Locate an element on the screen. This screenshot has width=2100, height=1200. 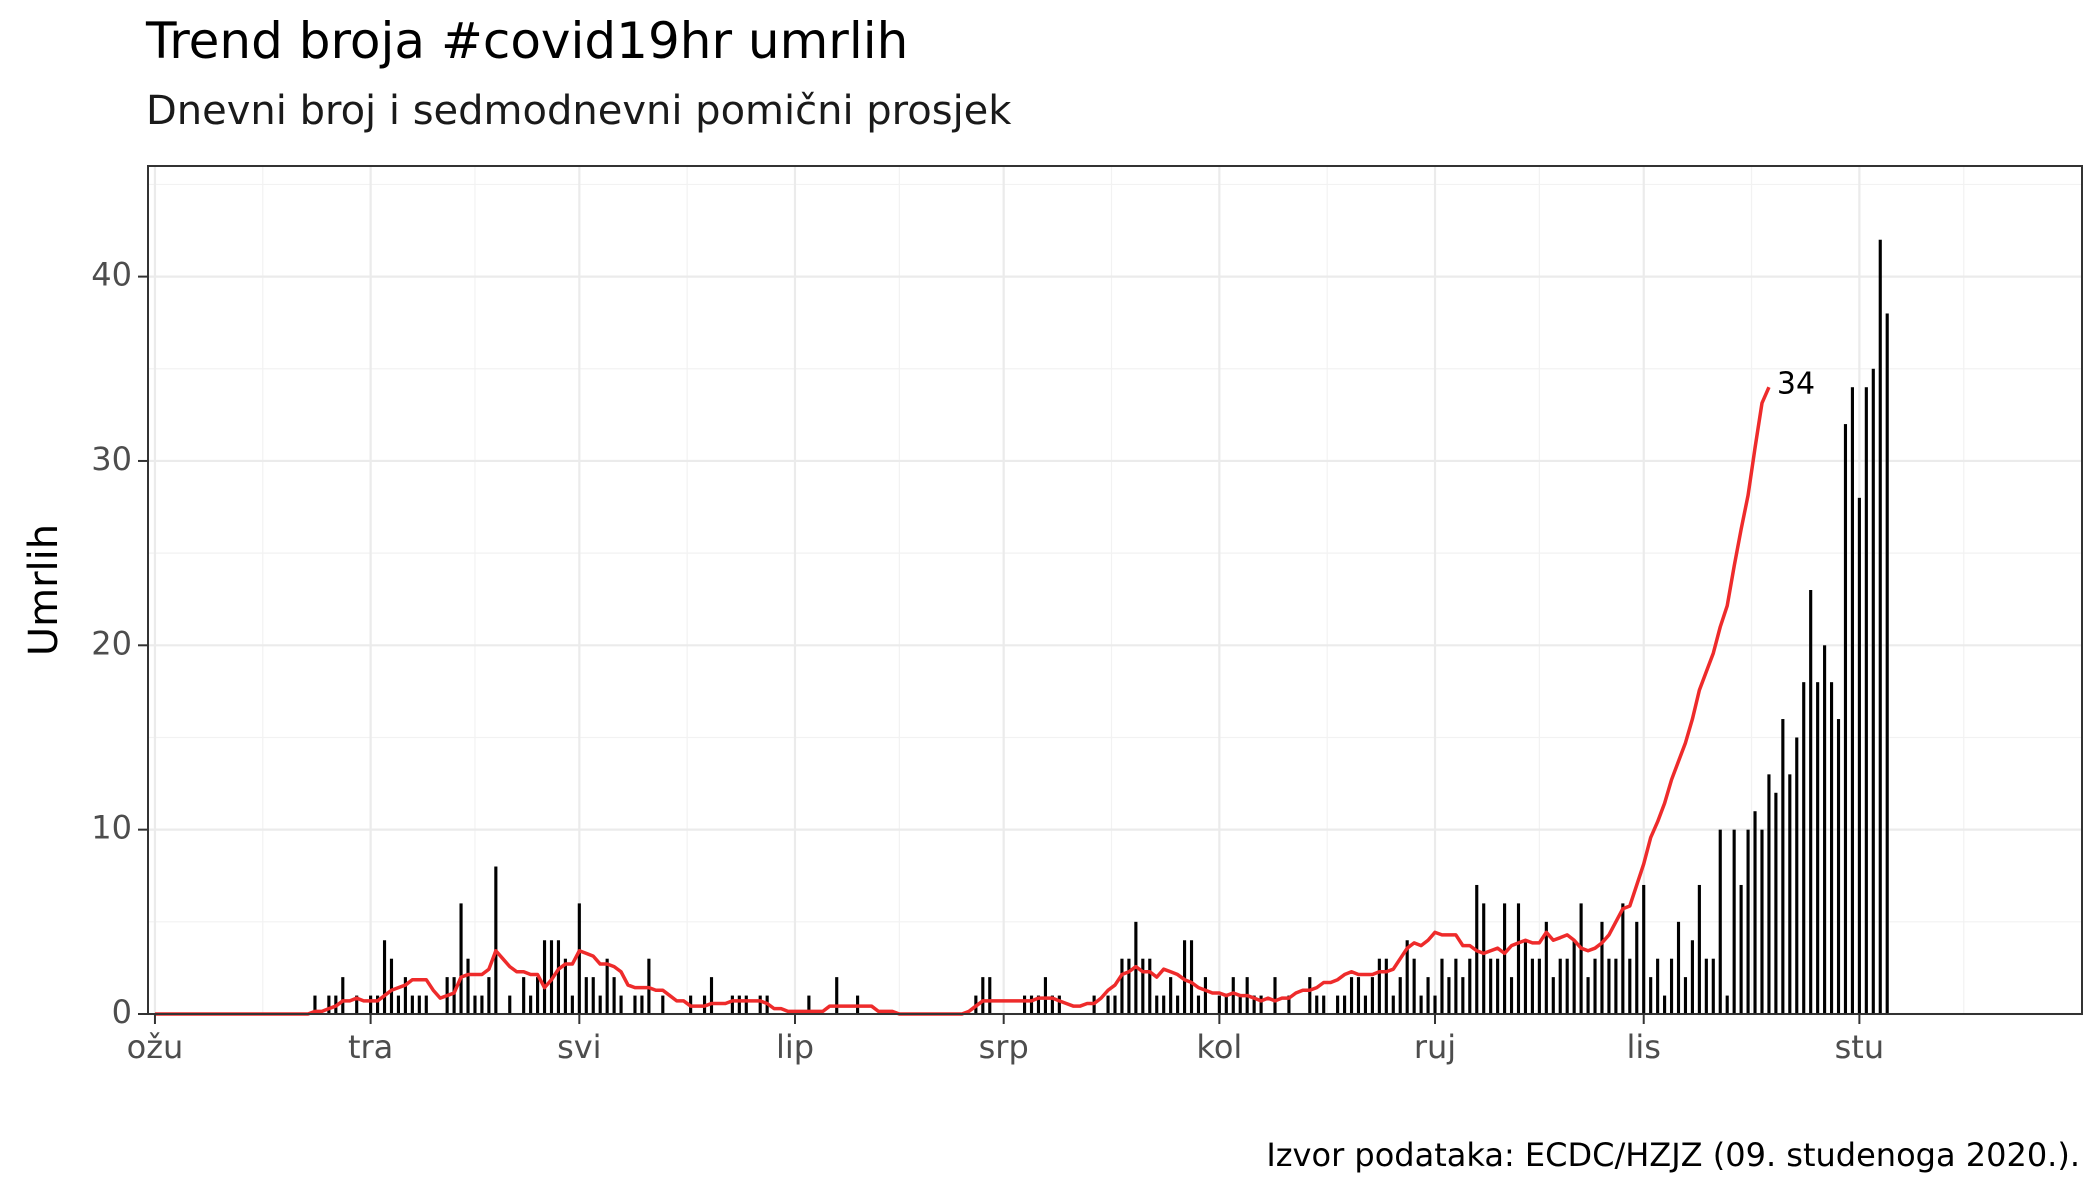
x-tick-label: lis is located at coordinates (1643, 1047).